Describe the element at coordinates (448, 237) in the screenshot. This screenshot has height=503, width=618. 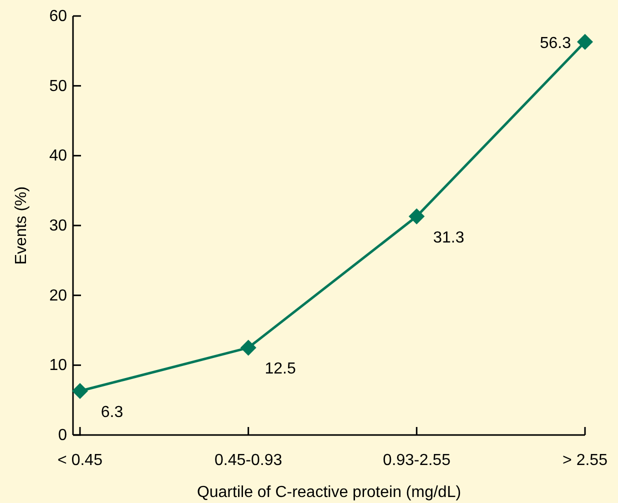
I see `data-label: 31.3` at that location.